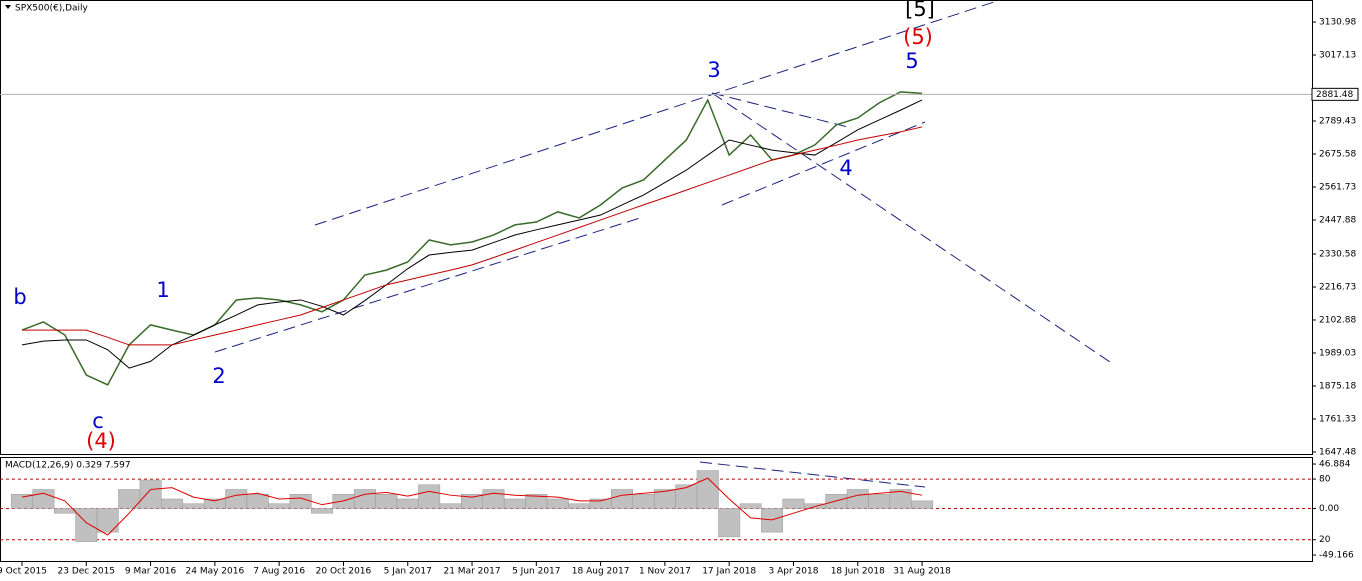 This screenshot has width=1362, height=581. Describe the element at coordinates (162, 290) in the screenshot. I see `wave-label: 1` at that location.